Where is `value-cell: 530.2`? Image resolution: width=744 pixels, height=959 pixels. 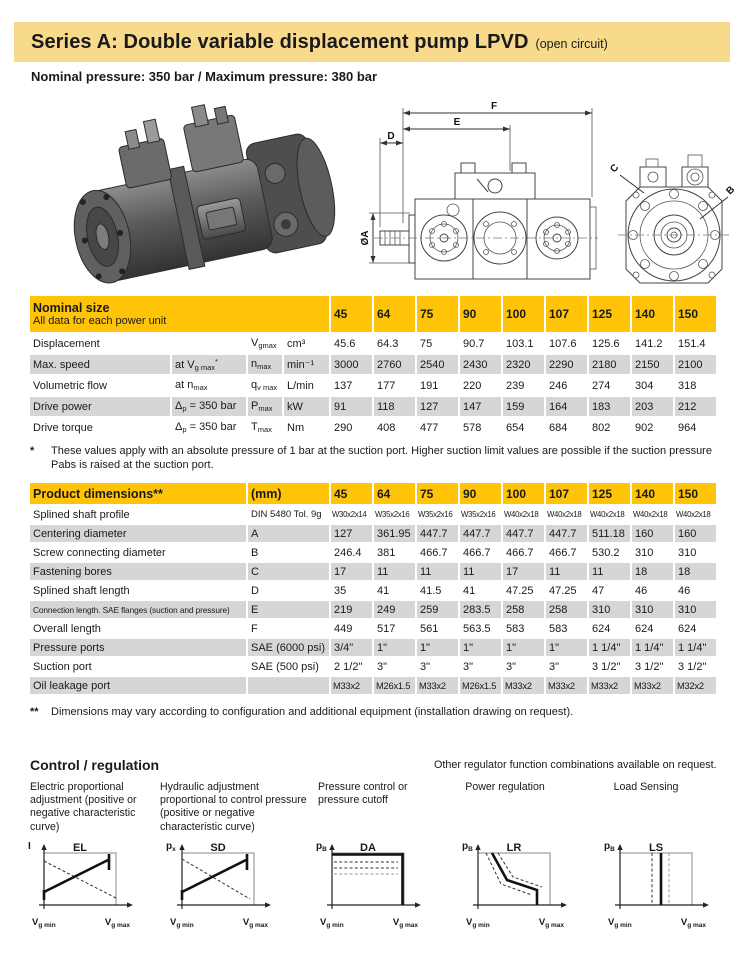 value-cell: 530.2 is located at coordinates (610, 551).